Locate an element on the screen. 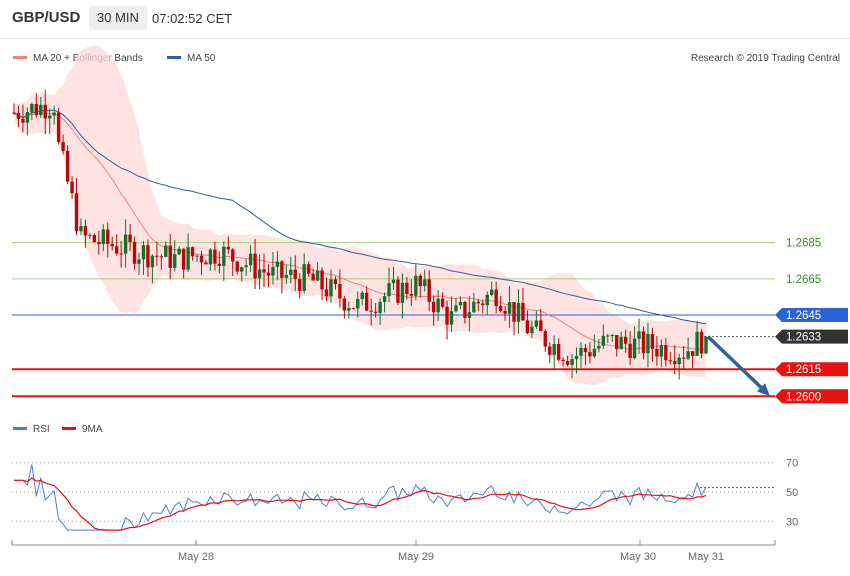 Image resolution: width=850 pixels, height=576 pixels. rsi-ma-line is located at coordinates (360, 504).